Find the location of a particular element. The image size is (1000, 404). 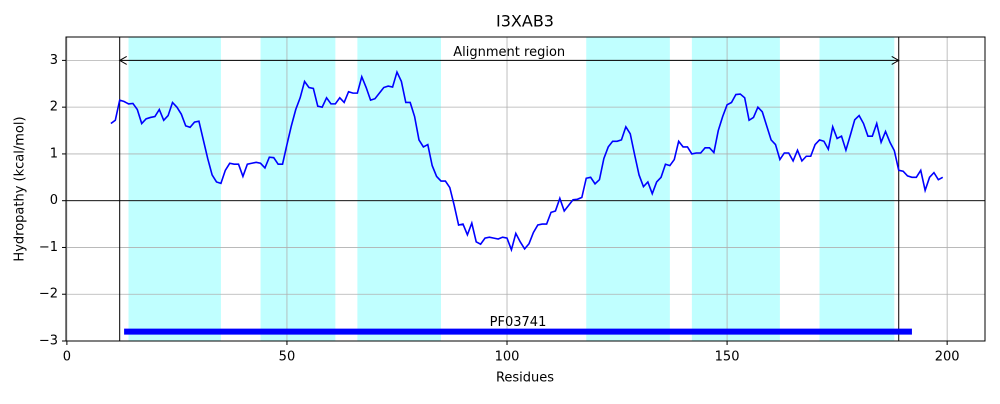

y-tick-label: −3 is located at coordinates (48, 341).